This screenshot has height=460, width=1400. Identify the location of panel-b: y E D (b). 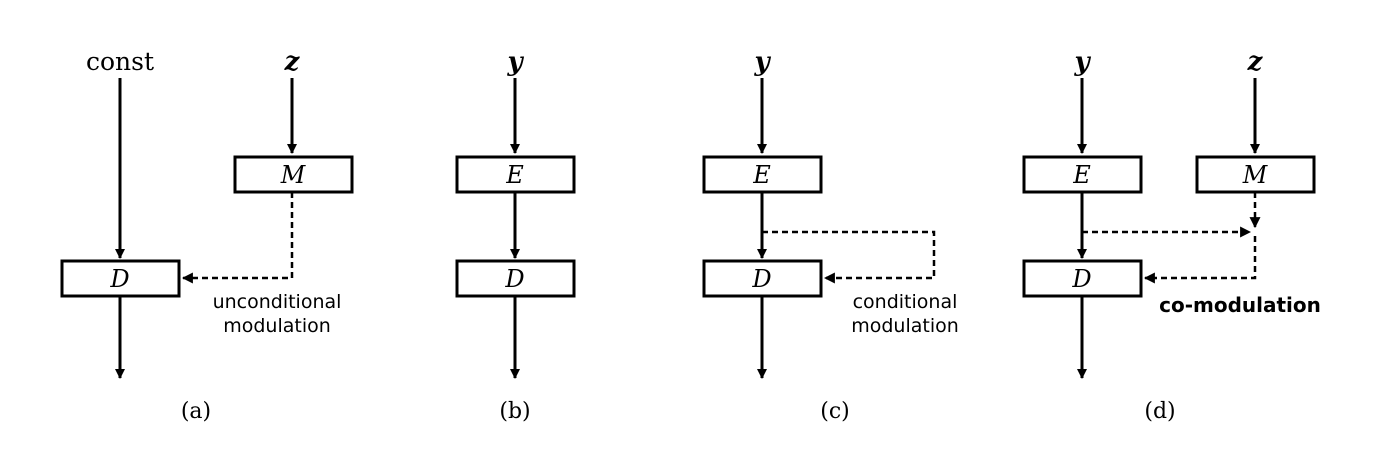
(515, 235).